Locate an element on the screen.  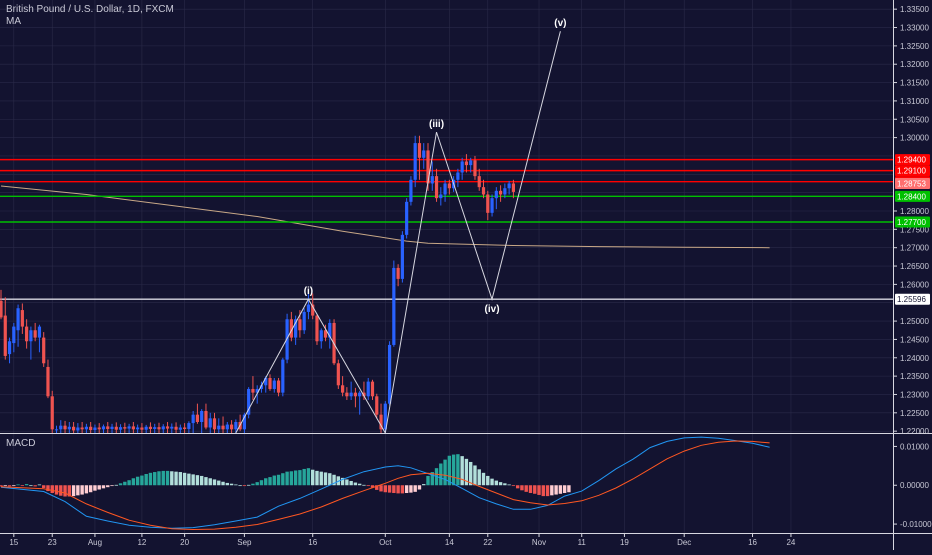
price-level-badge-support is located at coordinates (912, 222).